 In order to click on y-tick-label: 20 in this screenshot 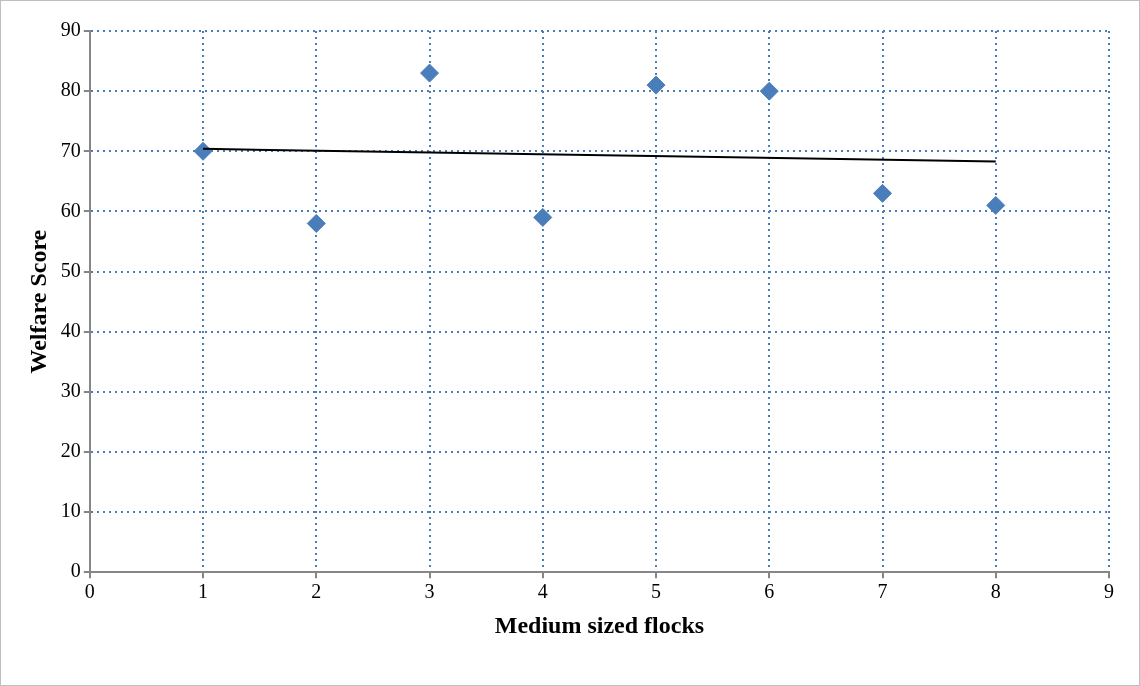, I will do `click(70, 450)`.